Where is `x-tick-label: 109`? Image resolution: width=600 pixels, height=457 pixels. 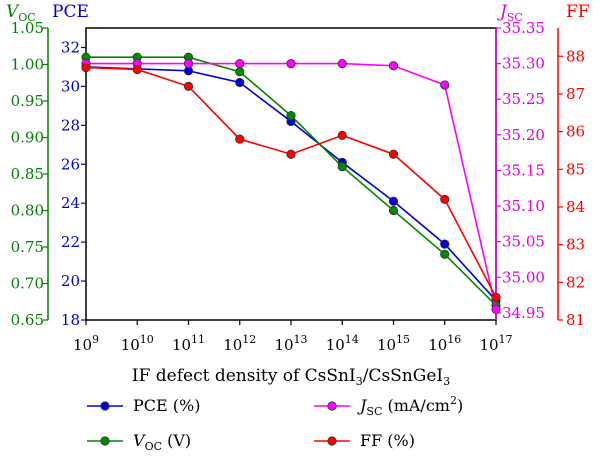
x-tick-label: 109 is located at coordinates (86, 343).